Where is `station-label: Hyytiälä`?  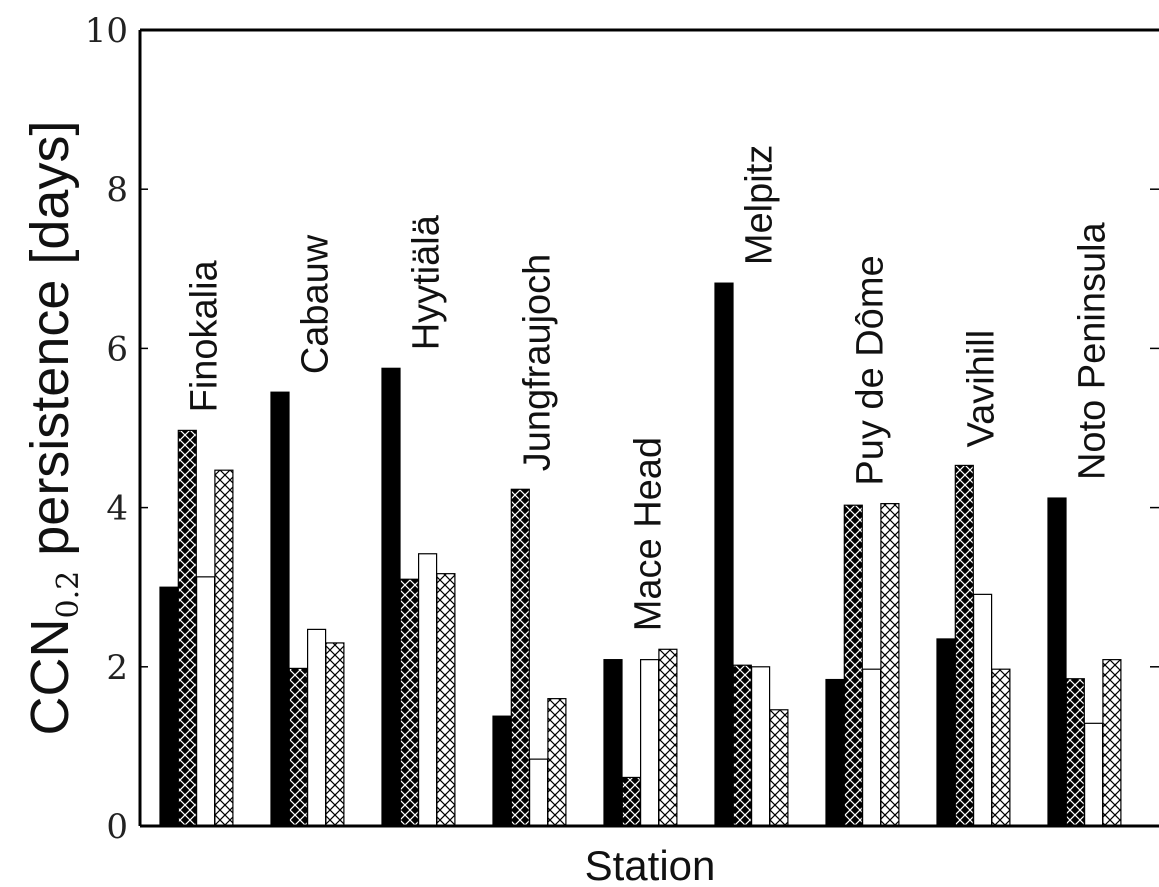 station-label: Hyytiälä is located at coordinates (427, 282).